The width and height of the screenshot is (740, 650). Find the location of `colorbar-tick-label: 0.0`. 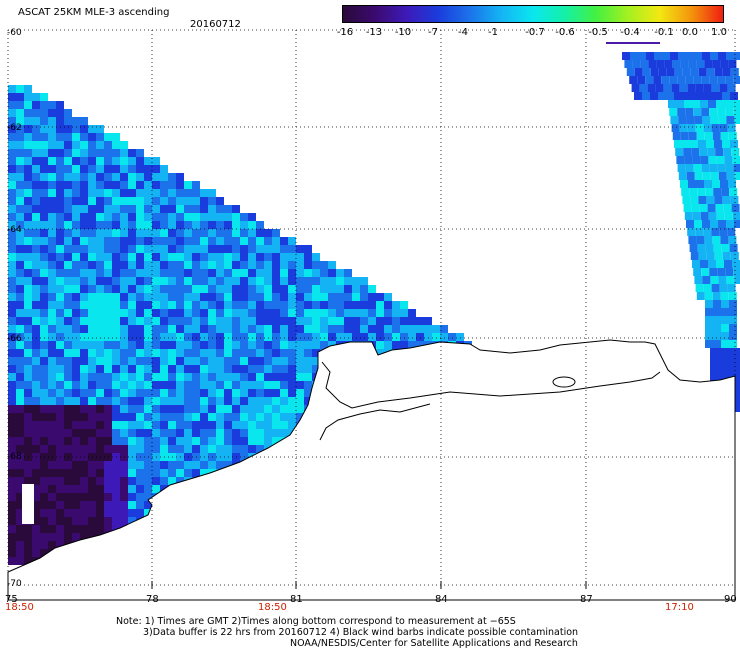

colorbar-tick-label: 0.0 is located at coordinates (690, 32).